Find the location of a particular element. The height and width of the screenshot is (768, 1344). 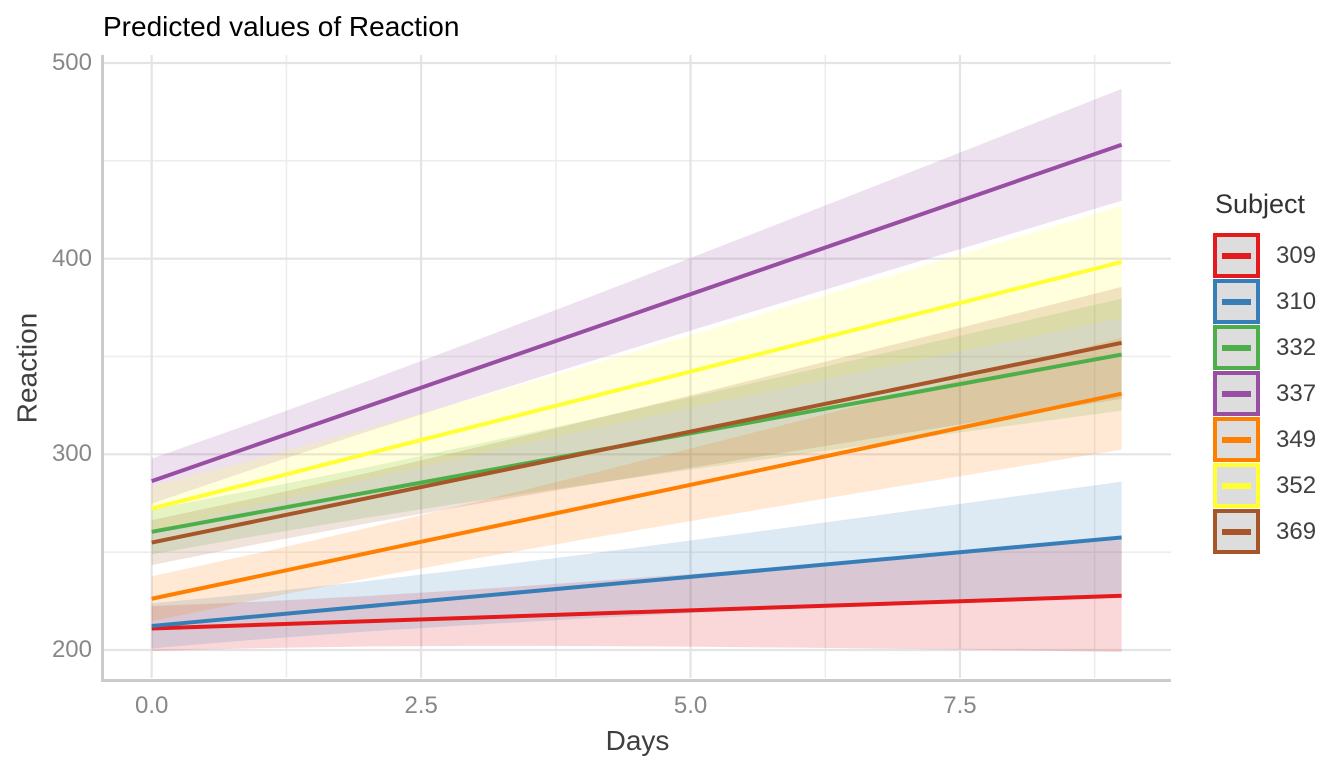

legend-item-369: 369 is located at coordinates (1264, 531).